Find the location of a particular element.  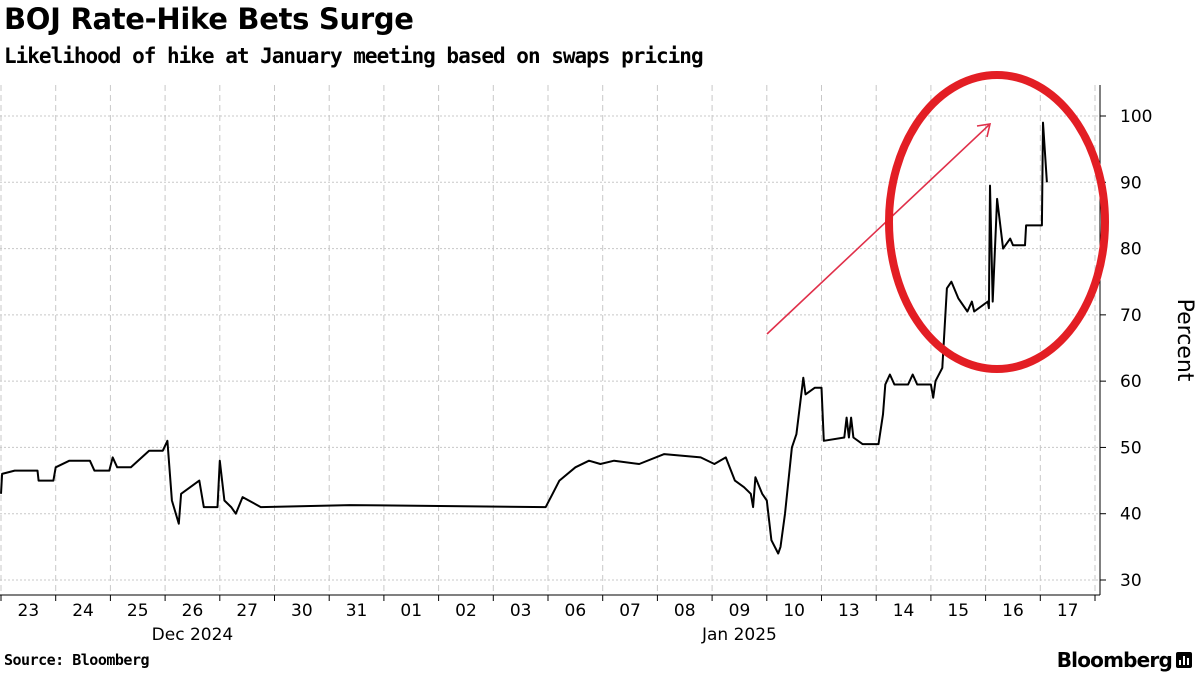

x-tick-label: 15 is located at coordinates (958, 611).